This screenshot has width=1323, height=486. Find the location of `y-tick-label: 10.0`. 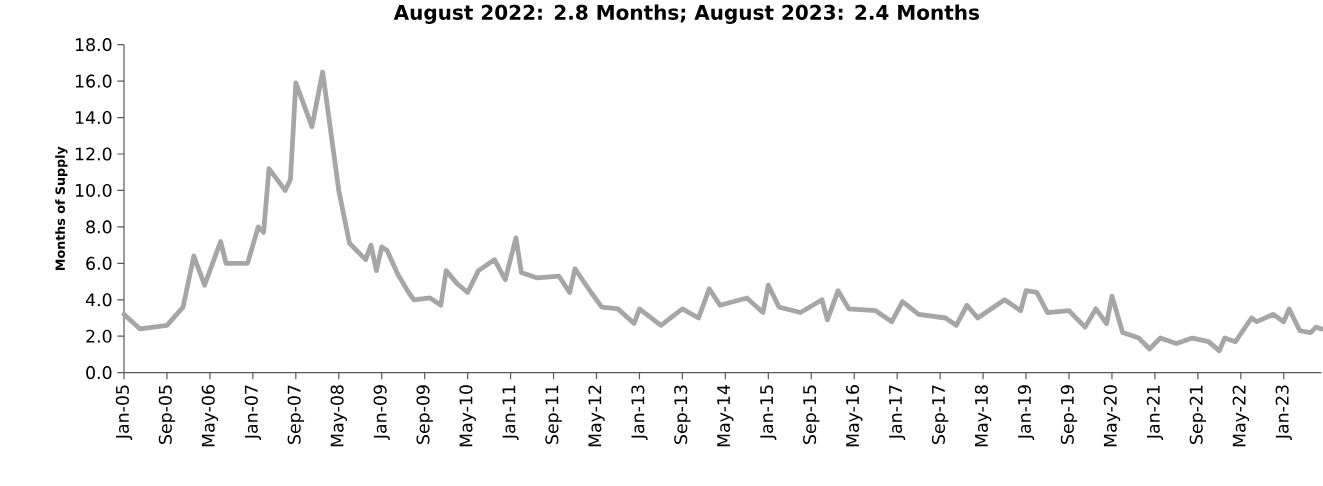

y-tick-label: 10.0 is located at coordinates (93, 190).